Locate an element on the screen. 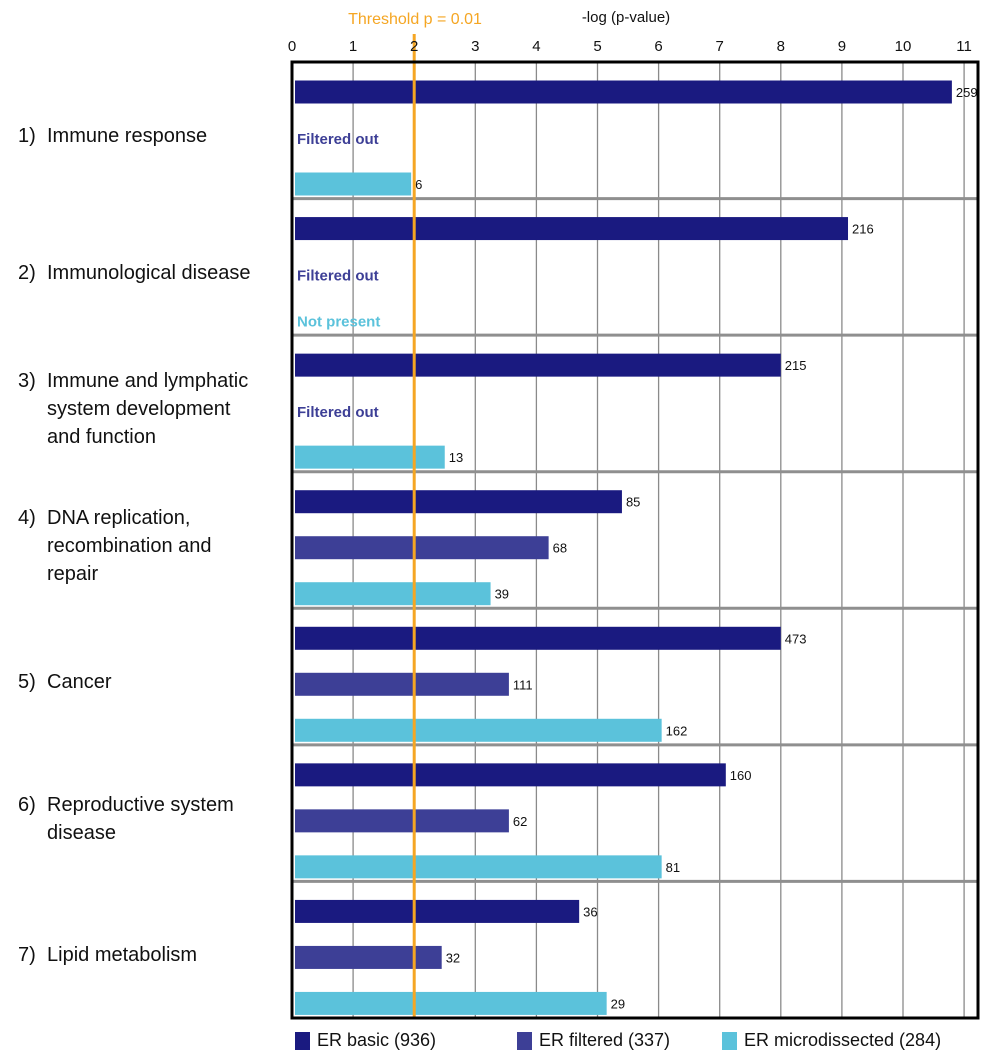 The image size is (981, 1054). bar-data-label: 160 is located at coordinates (741, 775).